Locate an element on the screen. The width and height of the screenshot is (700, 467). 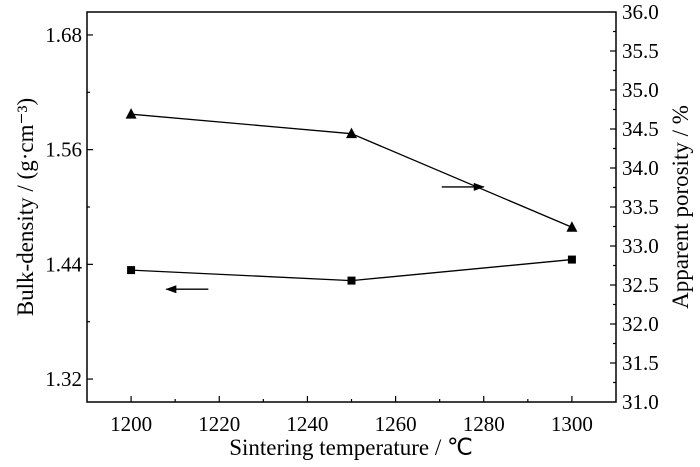
y-left-tick-label: 1.32 is located at coordinates (63, 379).